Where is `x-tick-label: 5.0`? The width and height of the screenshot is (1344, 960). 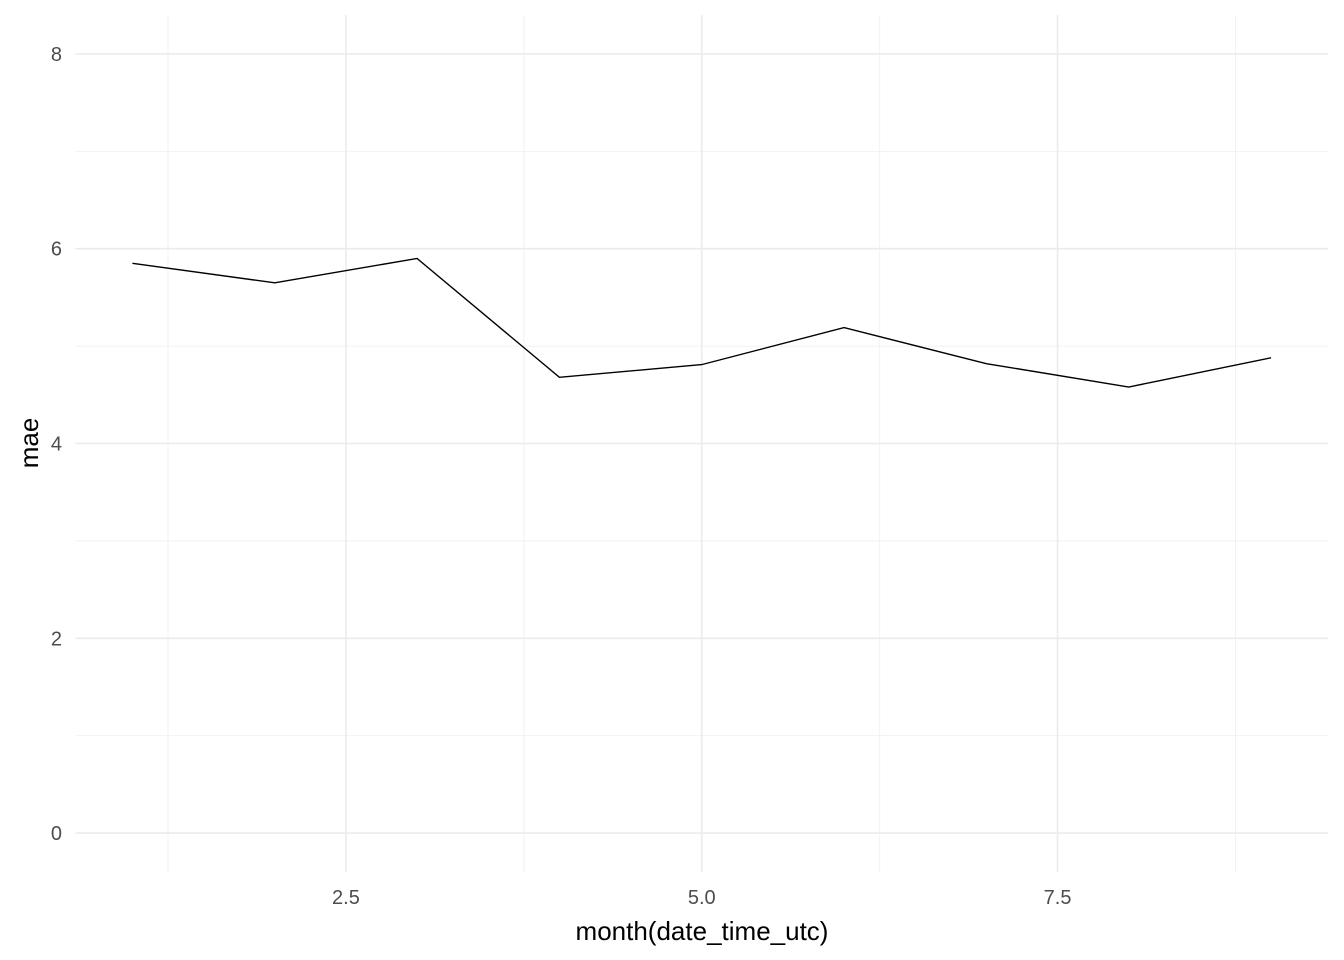
x-tick-label: 5.0 is located at coordinates (702, 898).